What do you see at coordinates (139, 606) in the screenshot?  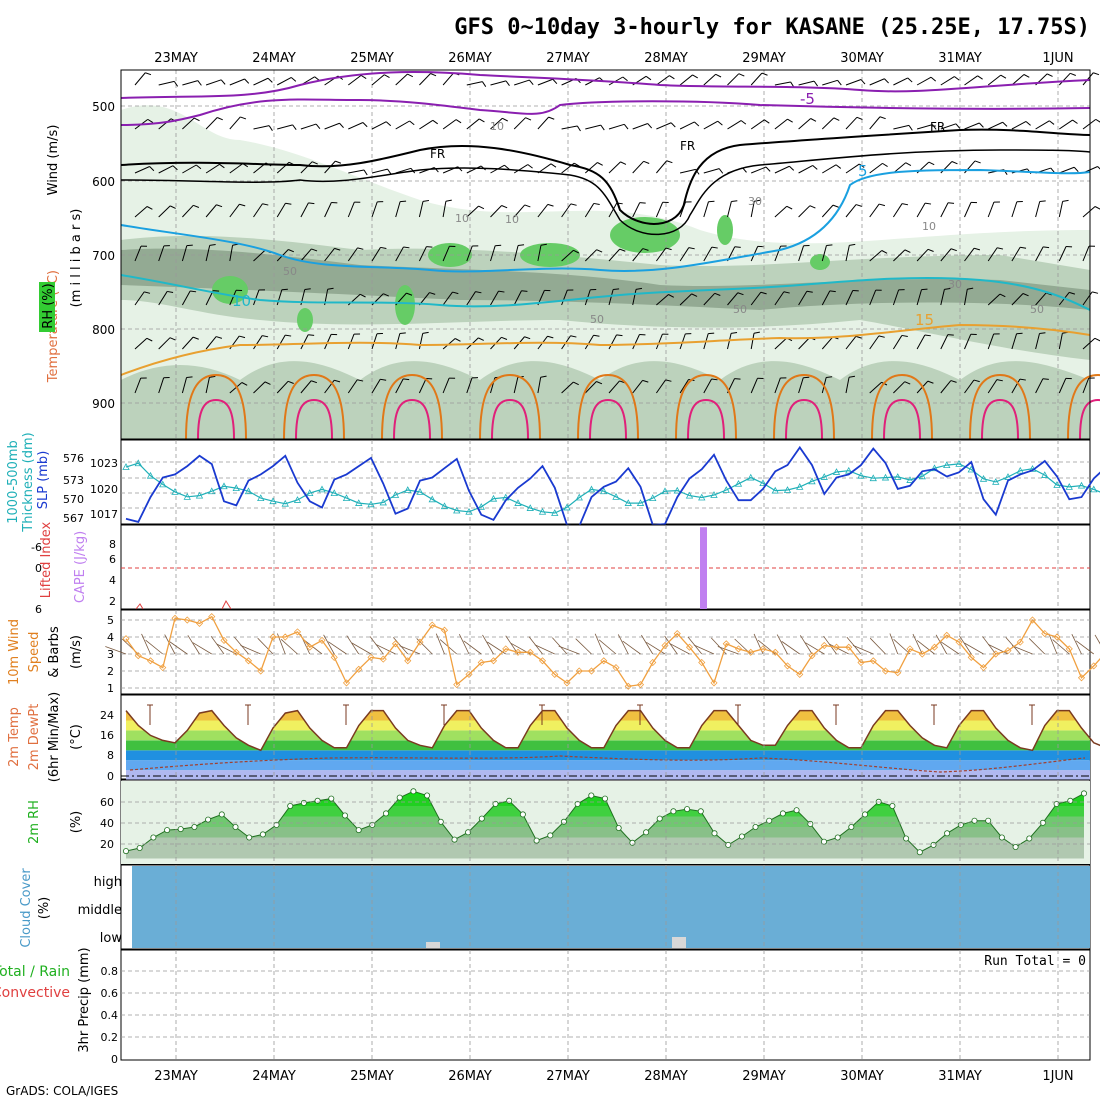 I see `li-bump` at bounding box center [139, 606].